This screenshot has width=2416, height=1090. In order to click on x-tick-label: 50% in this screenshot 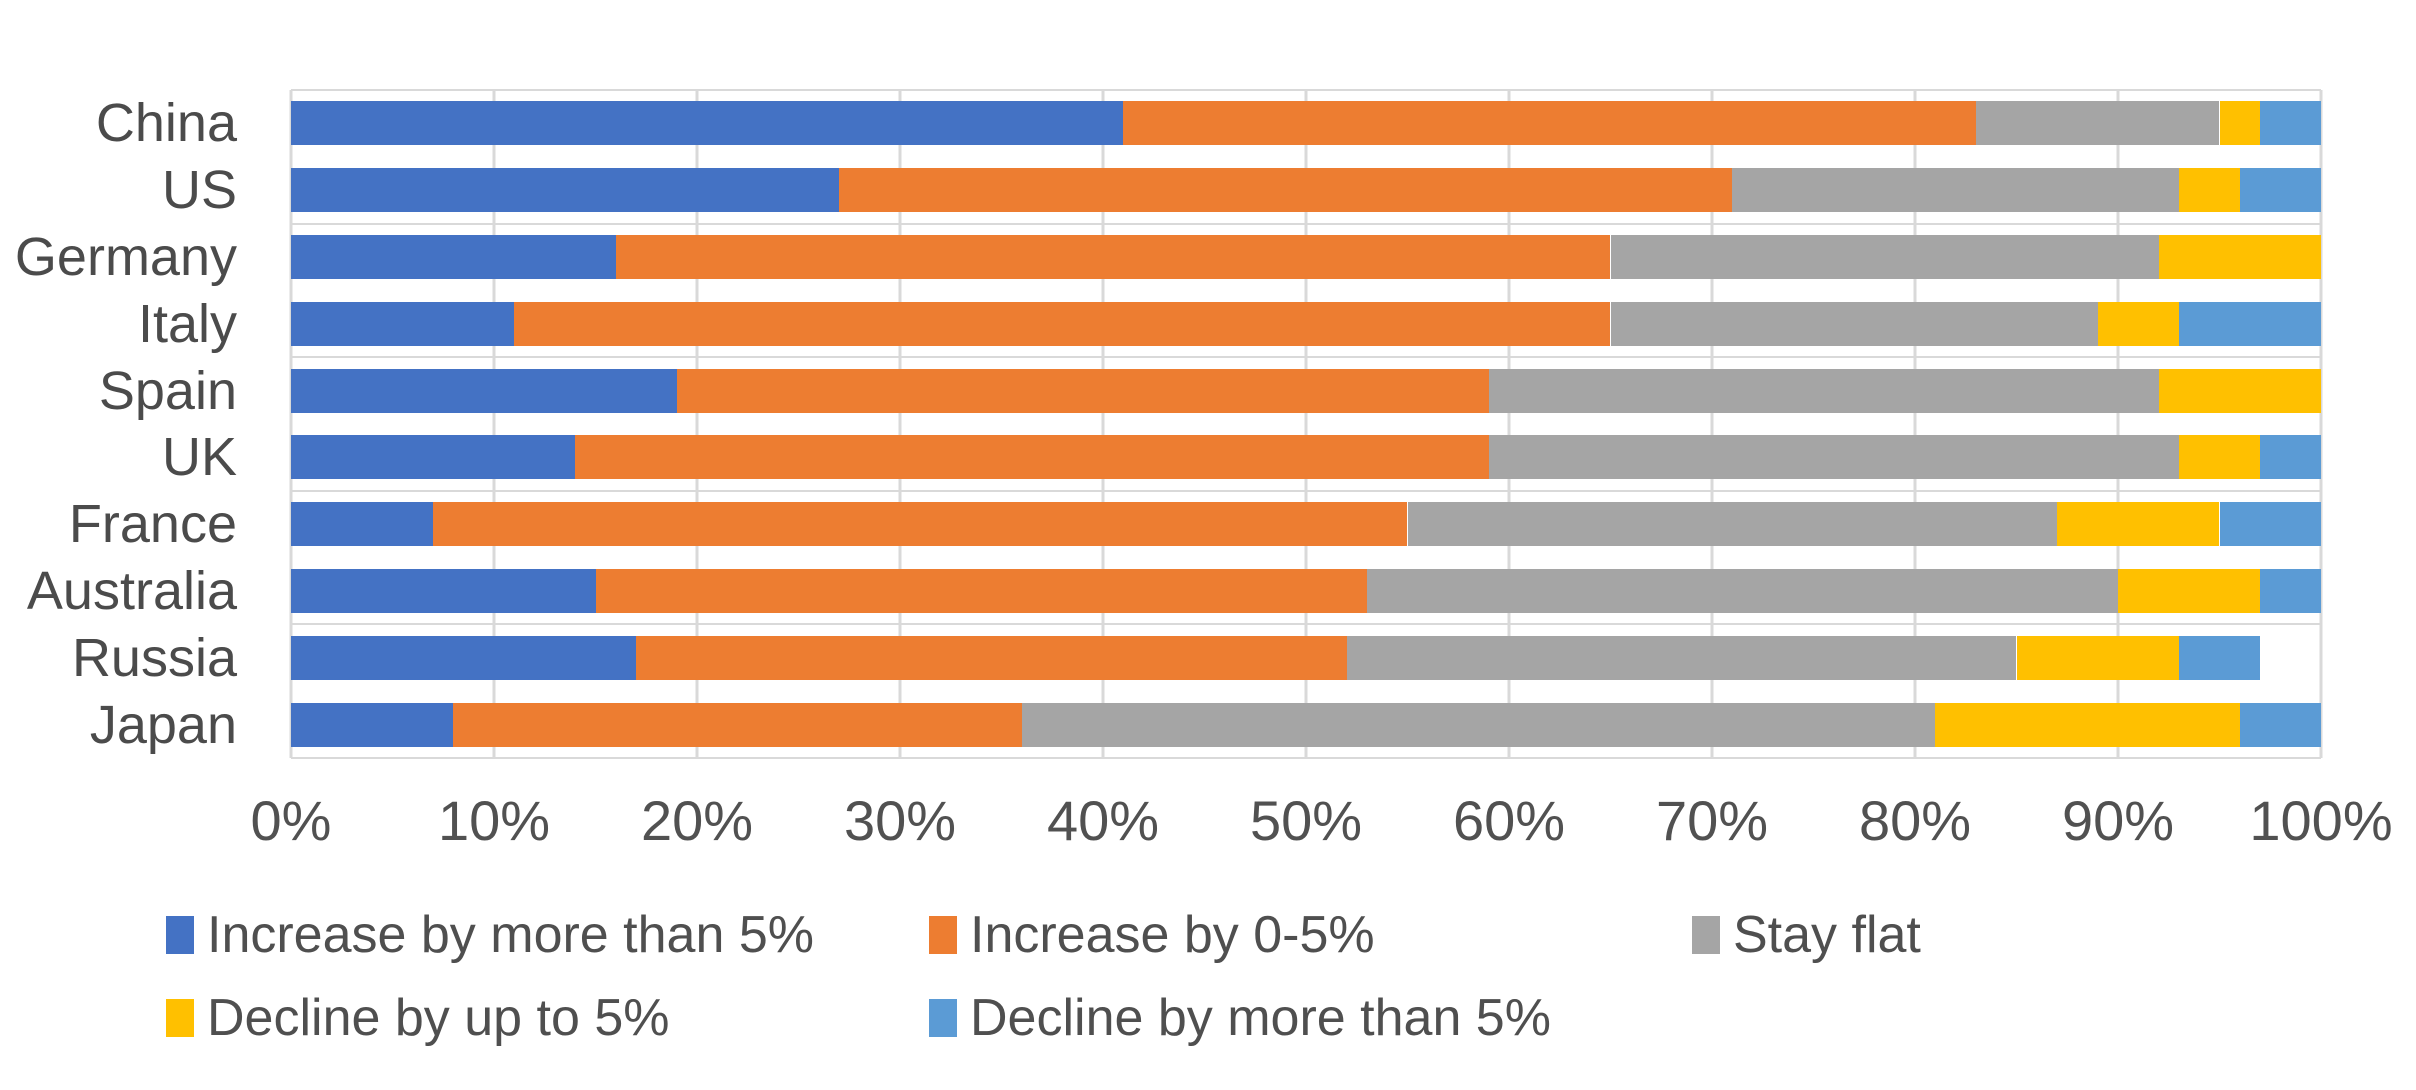, I will do `click(1306, 820)`.